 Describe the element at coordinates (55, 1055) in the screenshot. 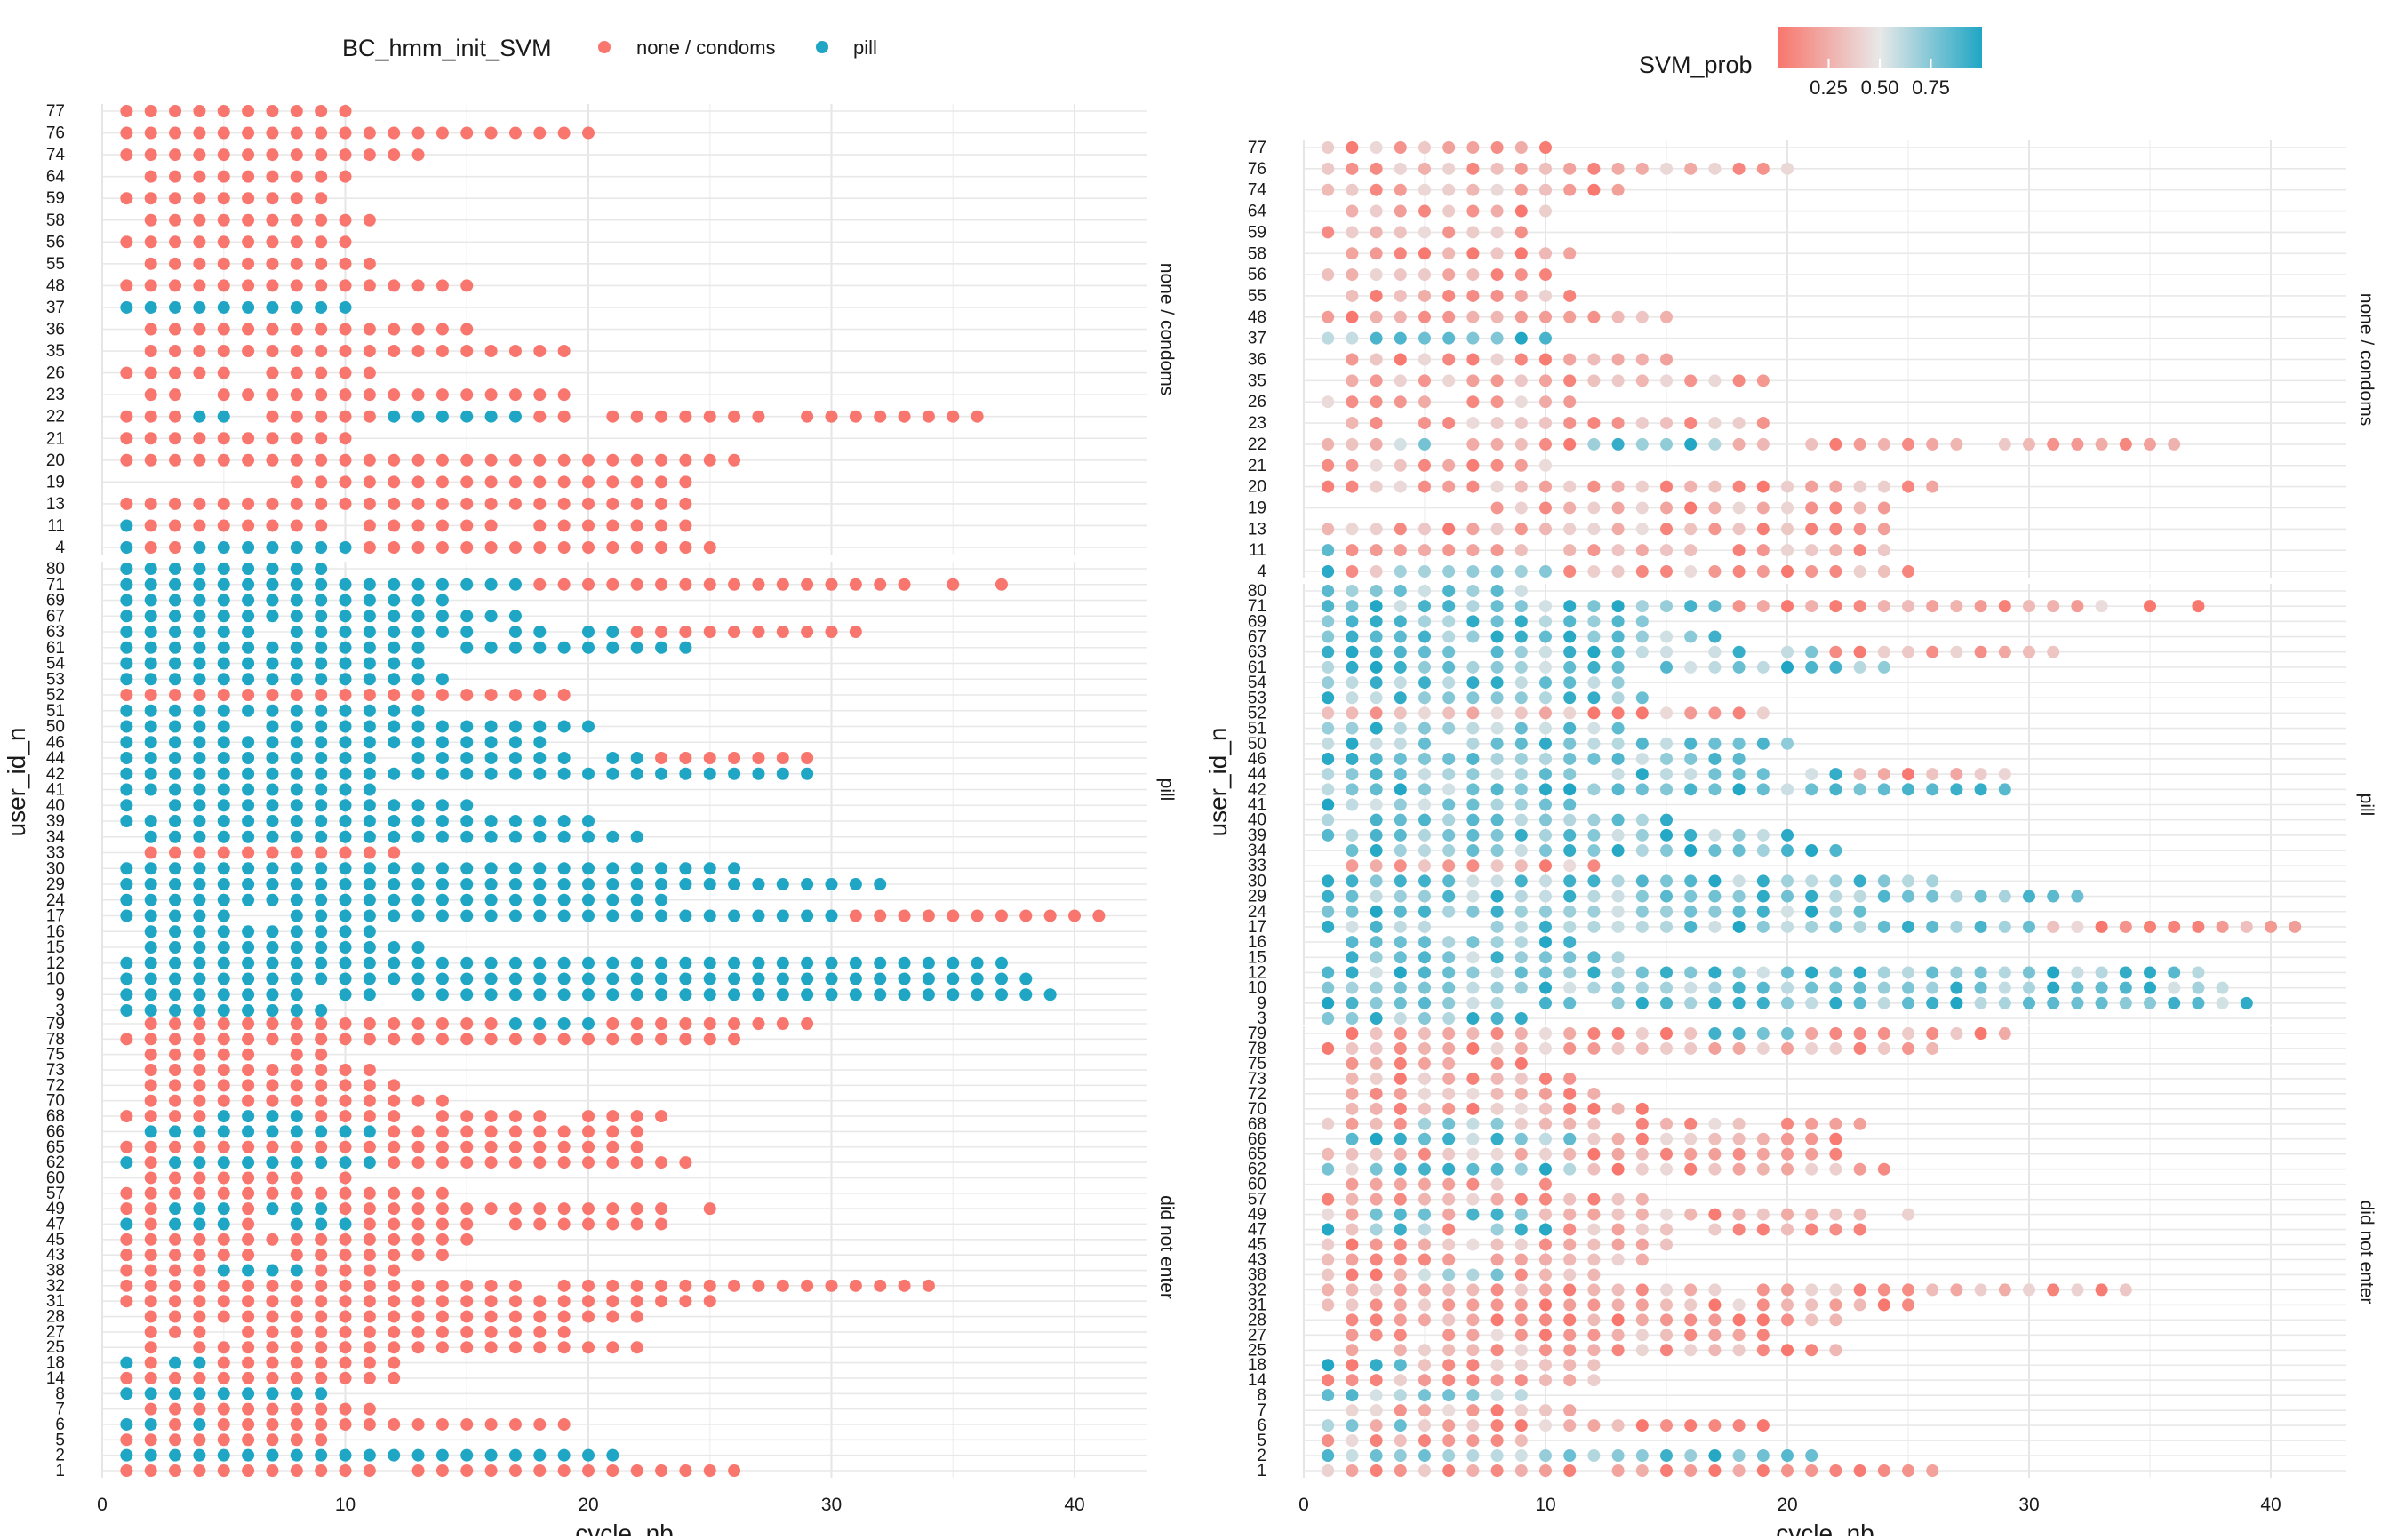

I see `y-tick-label: 75` at that location.